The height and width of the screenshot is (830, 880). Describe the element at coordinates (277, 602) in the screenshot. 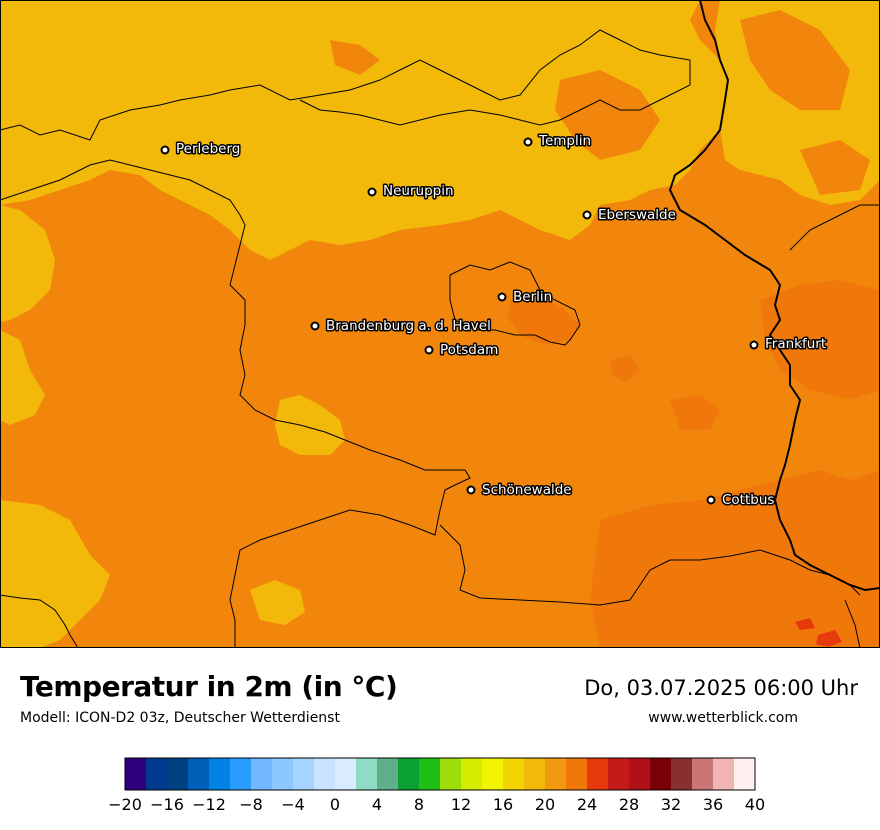

I see `cool-patch-south` at that location.